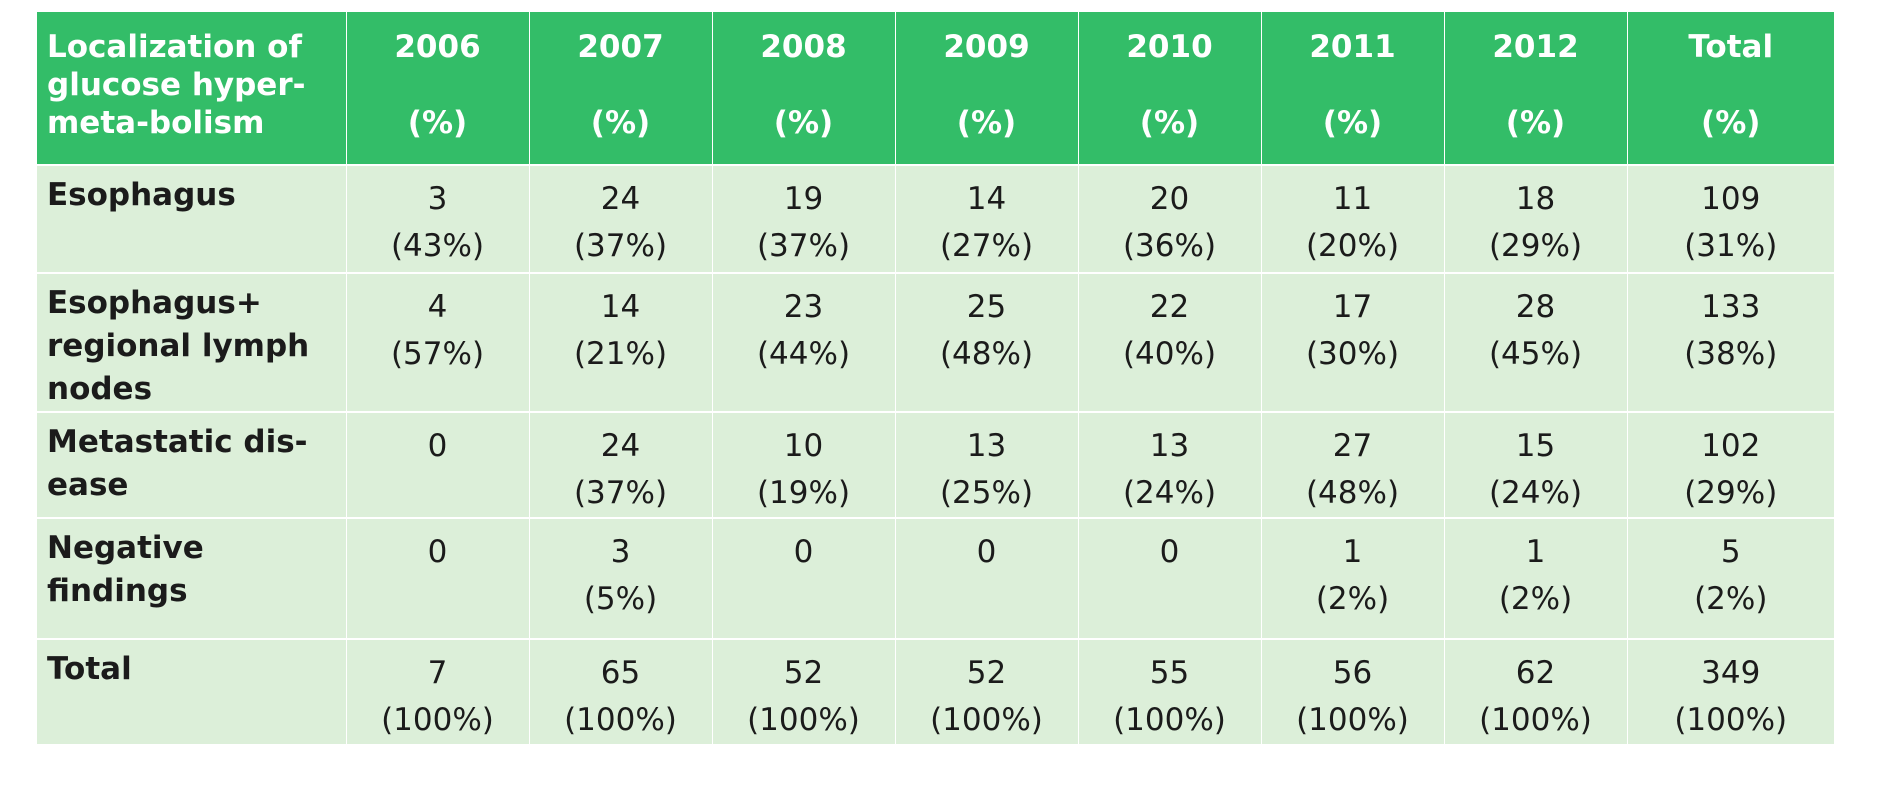  What do you see at coordinates (1170, 218) in the screenshot?
I see `table-cell: 20 (36%)` at bounding box center [1170, 218].